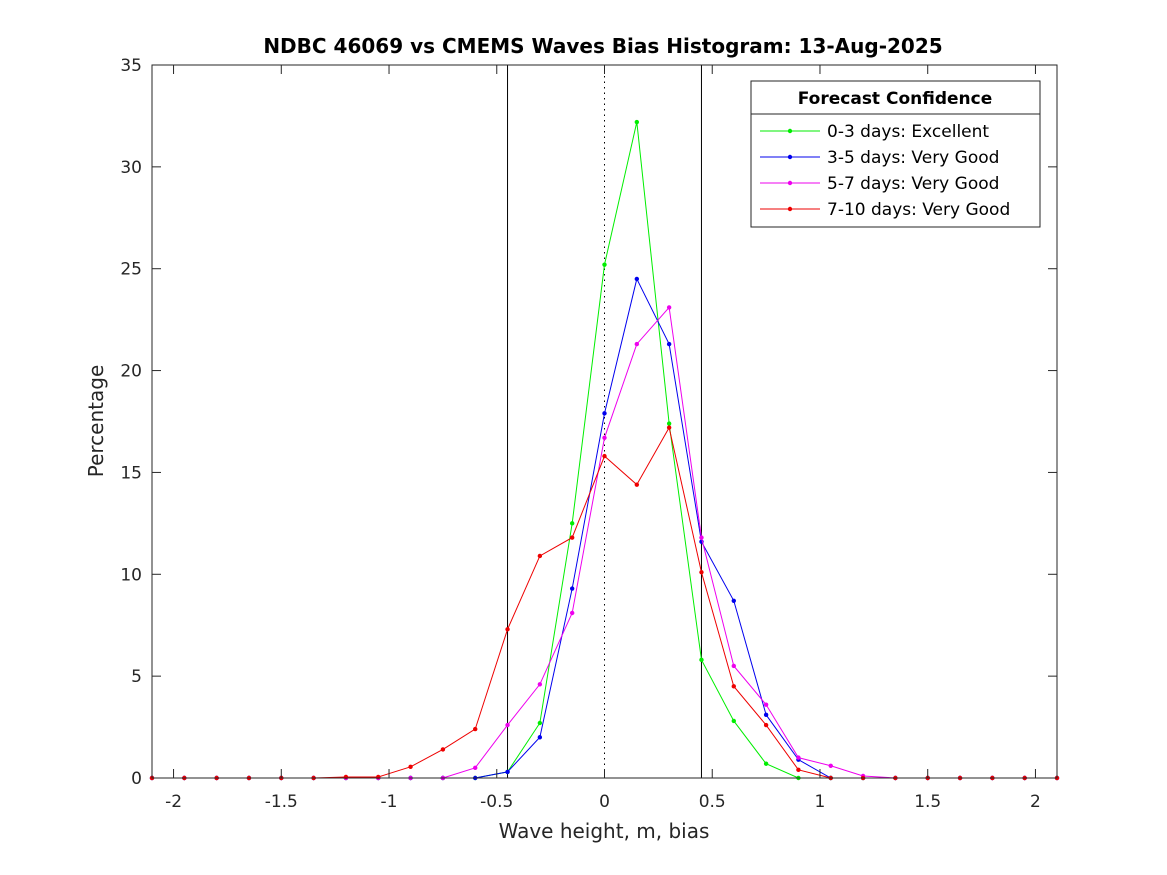 The width and height of the screenshot is (1167, 875). I want to click on x-tick-label: 1, so click(820, 802).